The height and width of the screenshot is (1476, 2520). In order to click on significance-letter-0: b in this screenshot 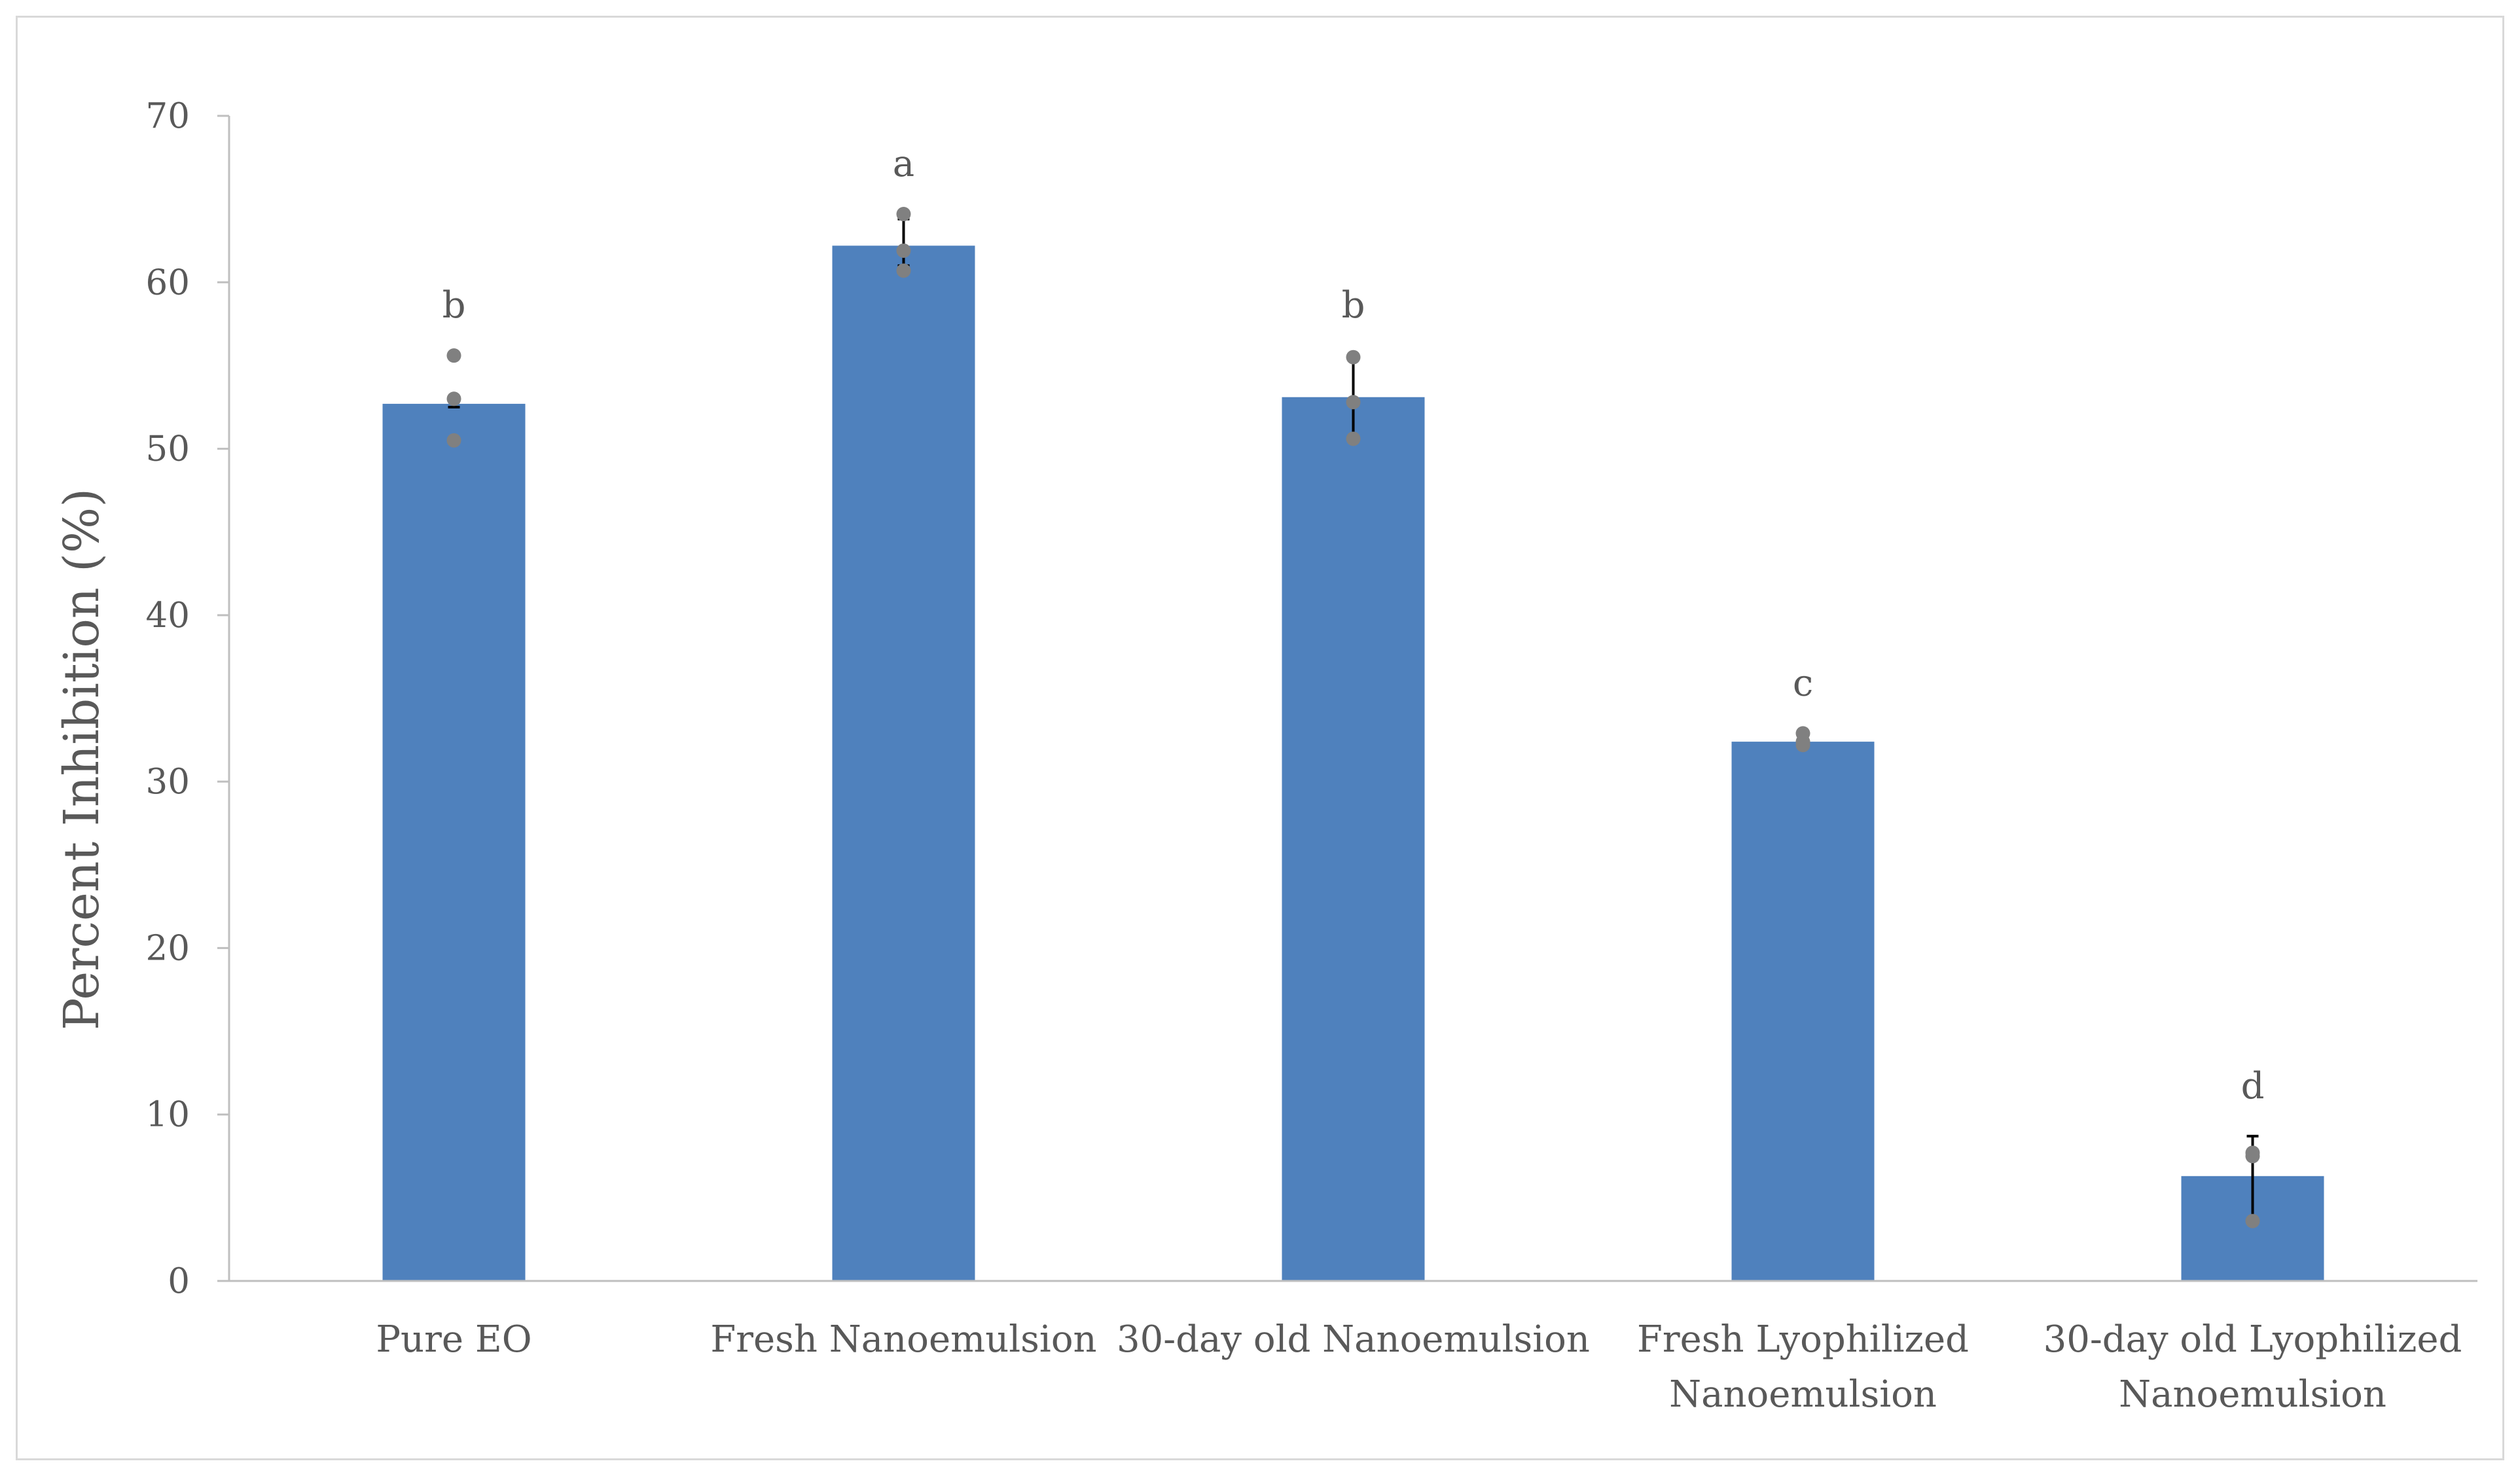, I will do `click(454, 305)`.